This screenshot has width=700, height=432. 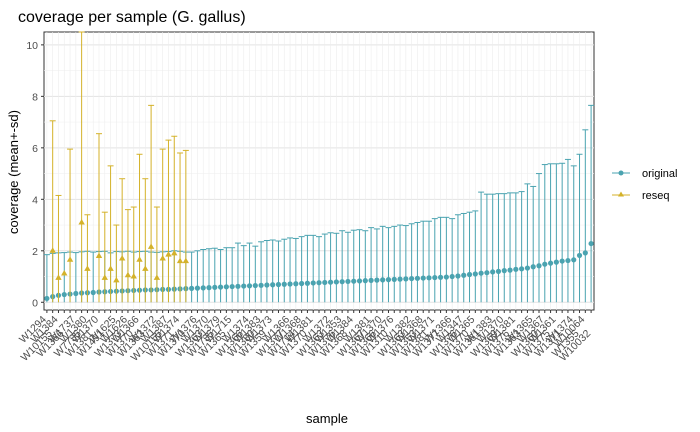 What do you see at coordinates (621, 194) in the screenshot?
I see `legend-reseq-swatch` at bounding box center [621, 194].